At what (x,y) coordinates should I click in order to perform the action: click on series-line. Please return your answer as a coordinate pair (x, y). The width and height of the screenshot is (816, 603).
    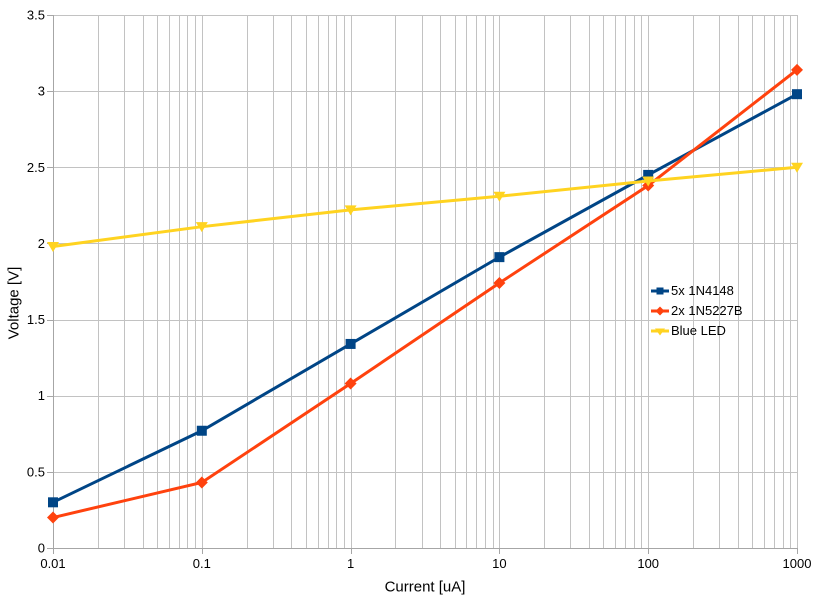
    Looking at the image, I should click on (425, 206).